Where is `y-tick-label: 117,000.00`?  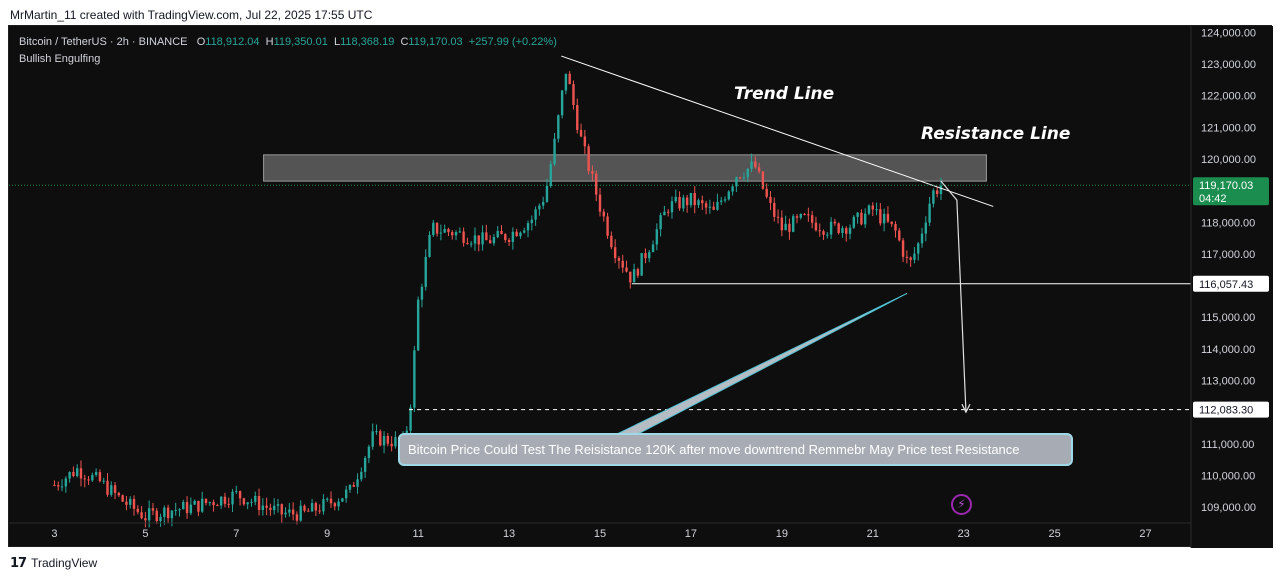 y-tick-label: 117,000.00 is located at coordinates (1228, 255).